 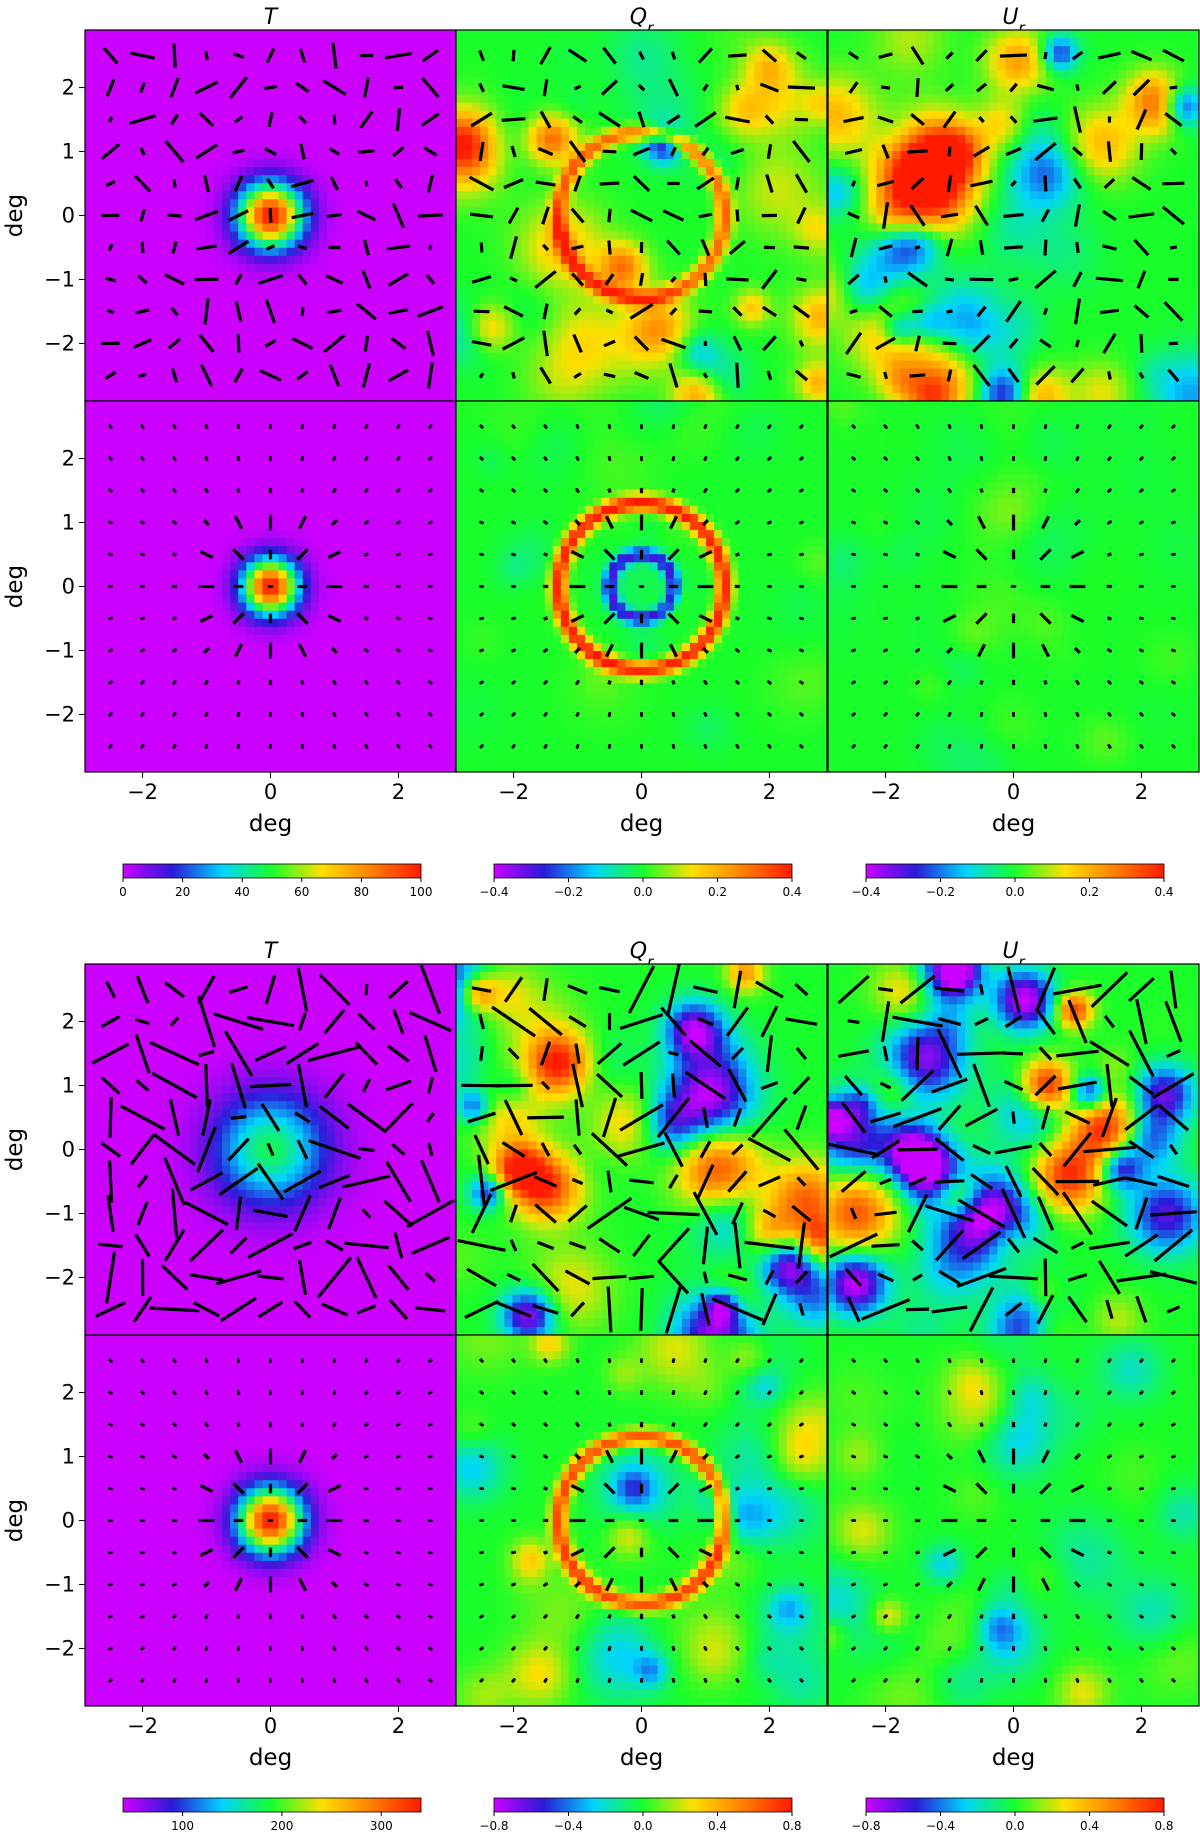 I want to click on x-axis-label: deg, so click(x=1013, y=1758).